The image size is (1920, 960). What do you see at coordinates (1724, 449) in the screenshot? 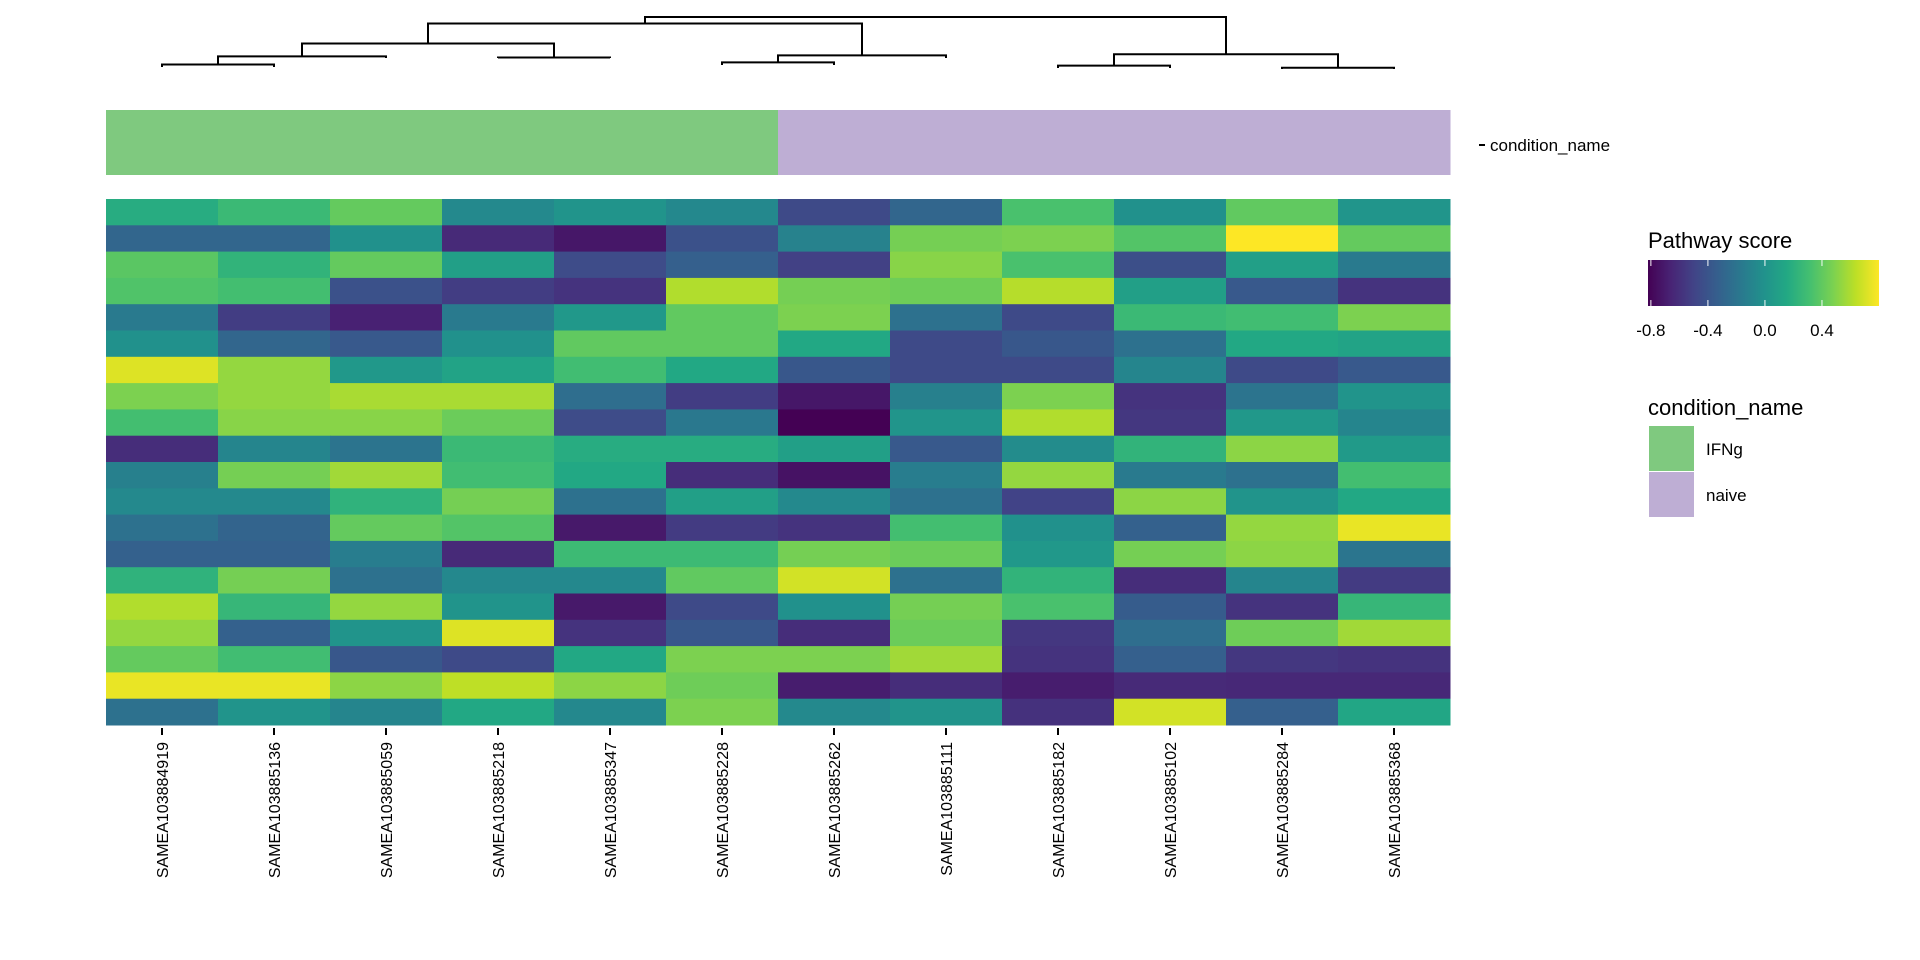
I see `legend-label-ifng: IFNg` at bounding box center [1724, 449].